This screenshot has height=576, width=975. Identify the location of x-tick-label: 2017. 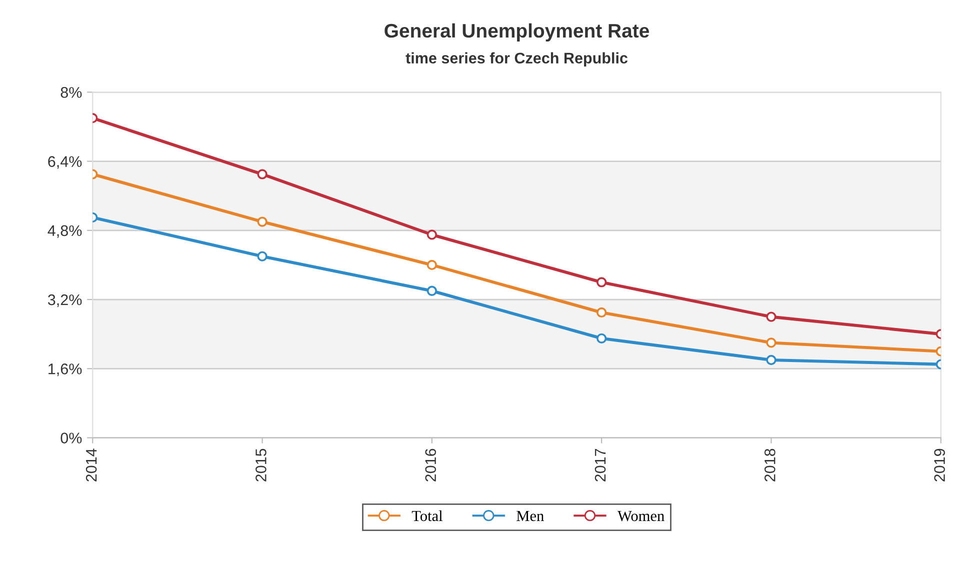
(600, 465).